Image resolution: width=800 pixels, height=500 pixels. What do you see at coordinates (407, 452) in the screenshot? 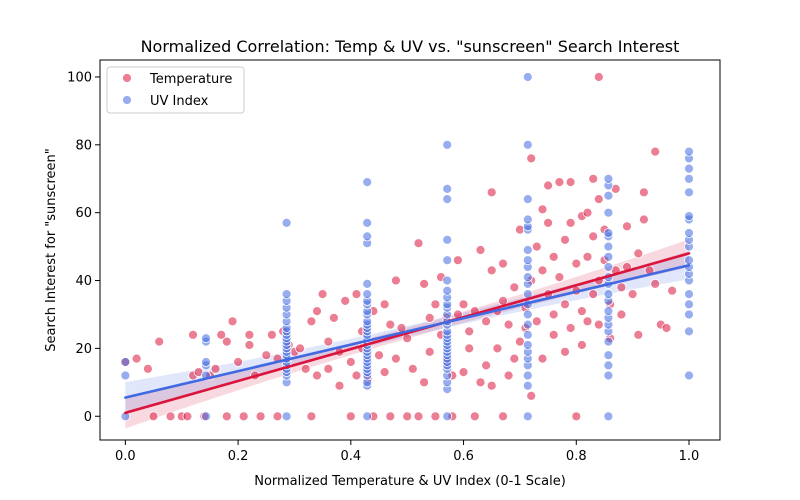
I see `x-axis-ticks: 0.0 0.2 0.4 0.6 0.8 1.0` at bounding box center [407, 452].